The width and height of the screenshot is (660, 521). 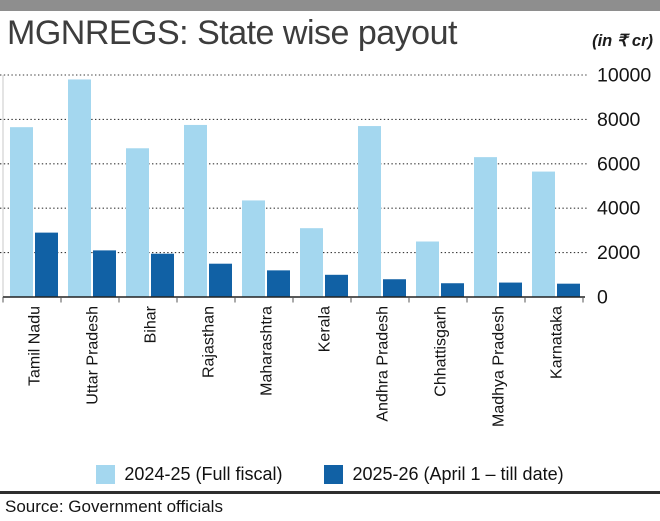 What do you see at coordinates (151, 324) in the screenshot?
I see `x-label-bihar: Bihar` at bounding box center [151, 324].